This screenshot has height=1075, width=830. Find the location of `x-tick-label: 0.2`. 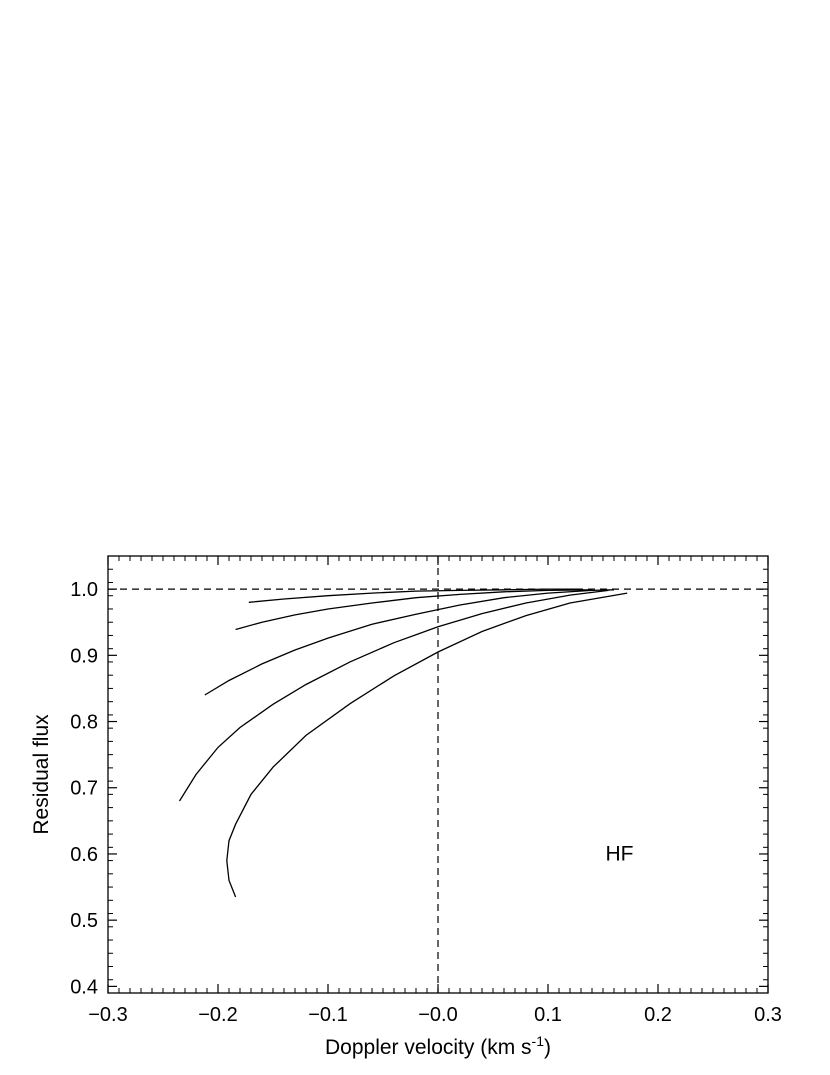

x-tick-label: 0.2 is located at coordinates (658, 1015).